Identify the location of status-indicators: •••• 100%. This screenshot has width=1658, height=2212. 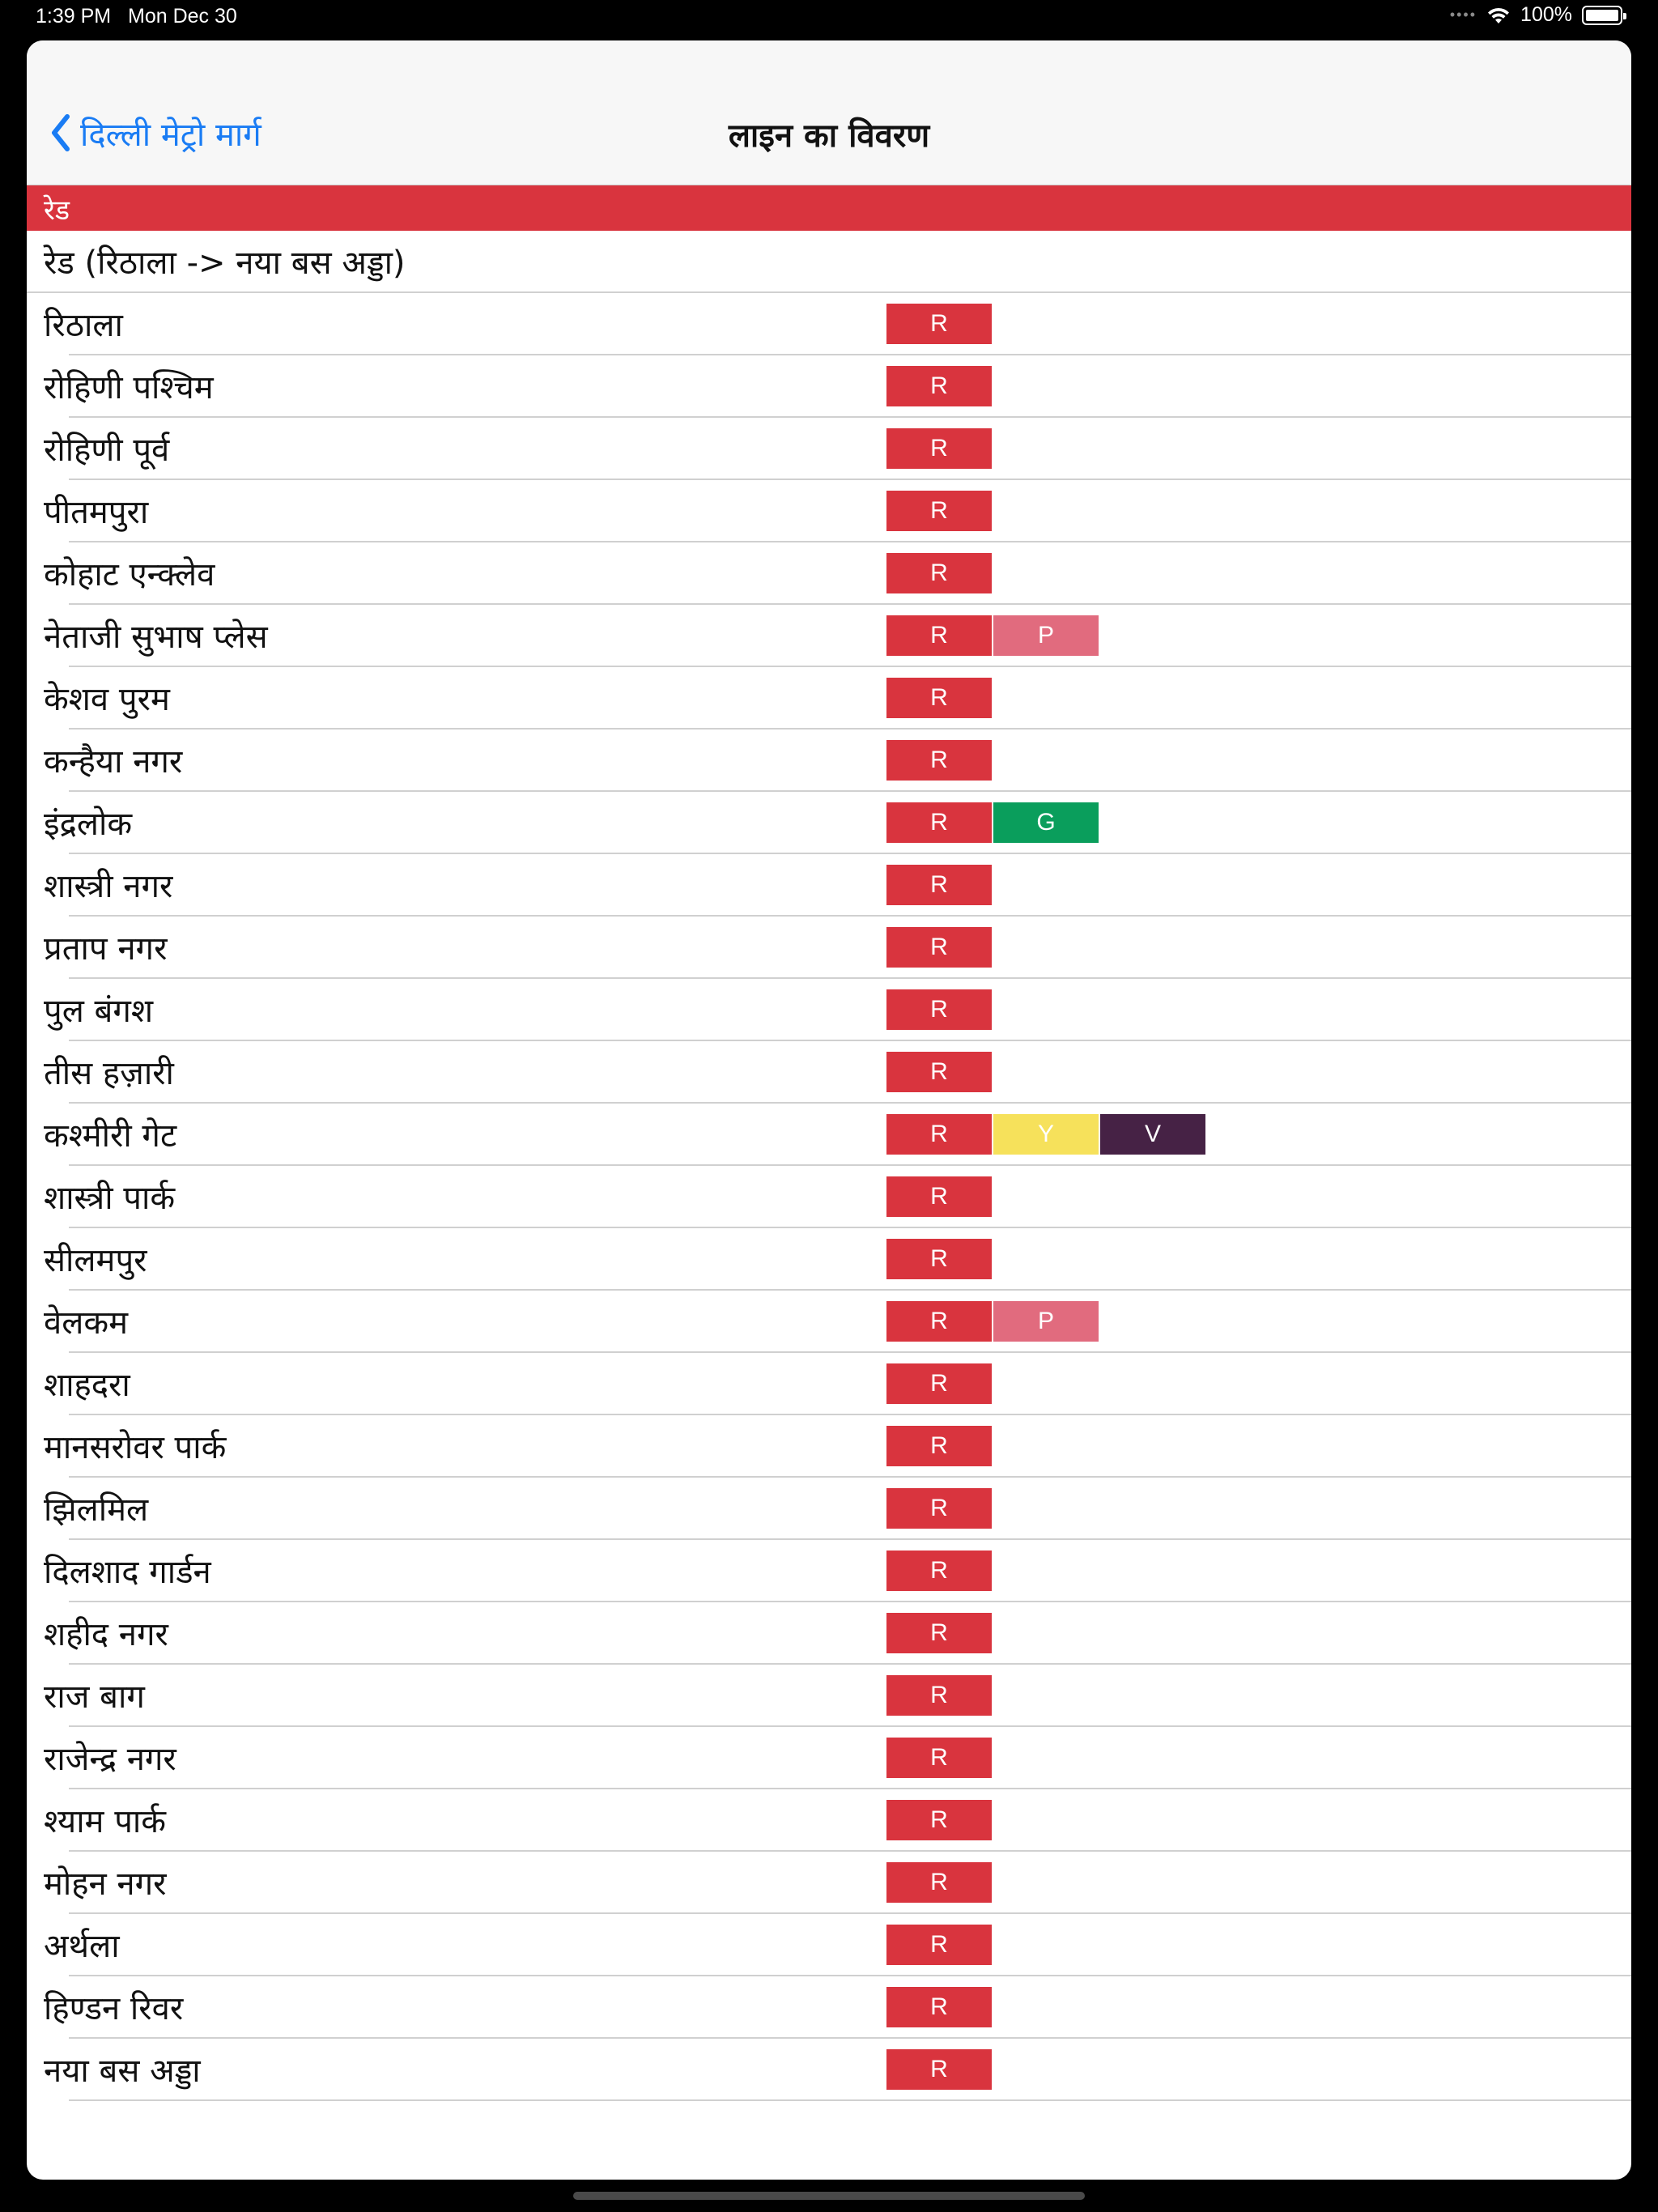
(1538, 15).